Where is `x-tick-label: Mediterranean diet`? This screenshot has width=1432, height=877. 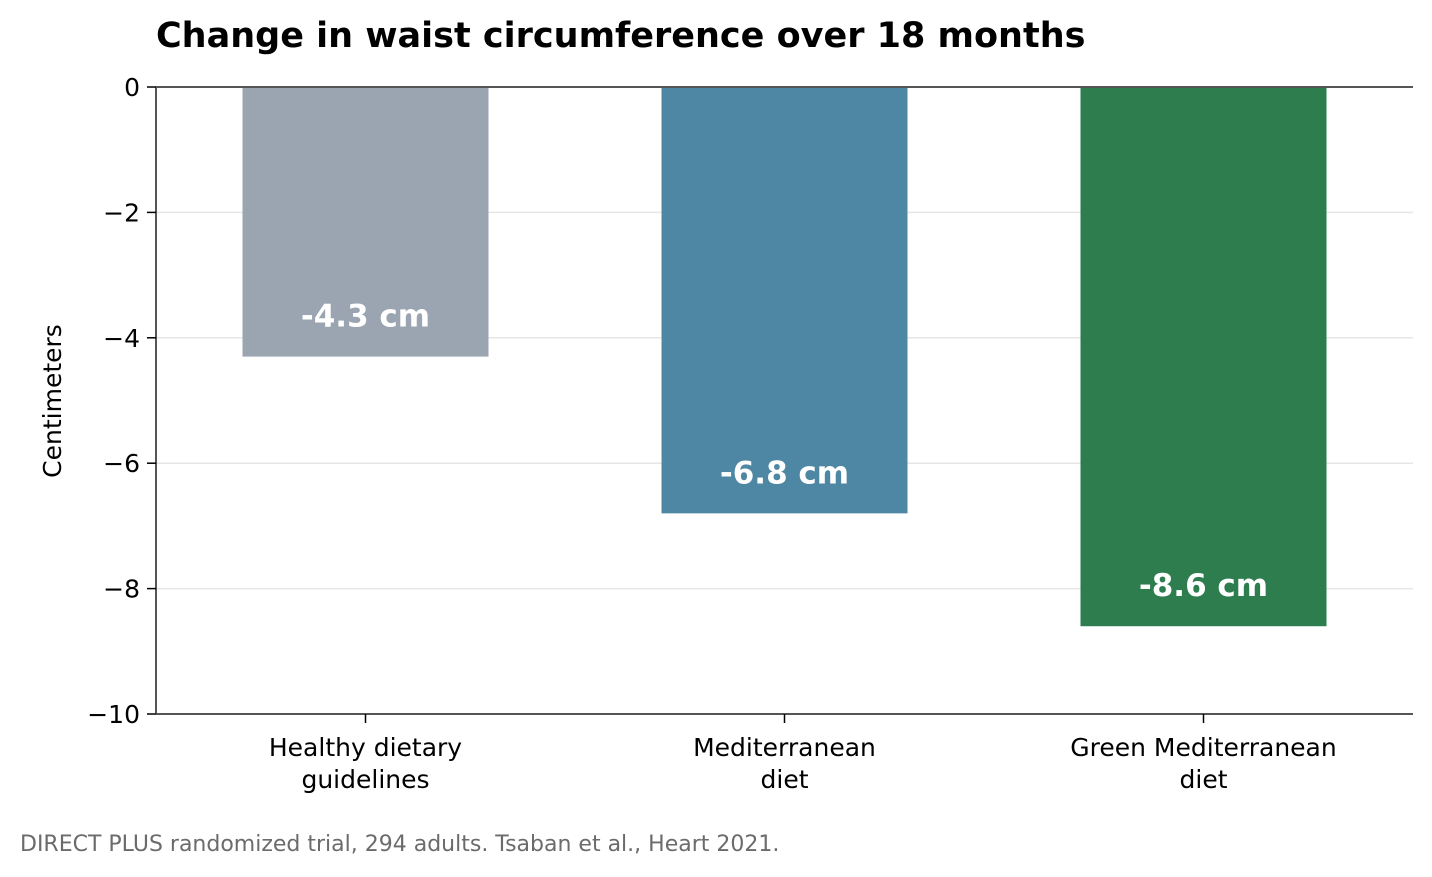
x-tick-label: Mediterranean diet is located at coordinates (784, 763).